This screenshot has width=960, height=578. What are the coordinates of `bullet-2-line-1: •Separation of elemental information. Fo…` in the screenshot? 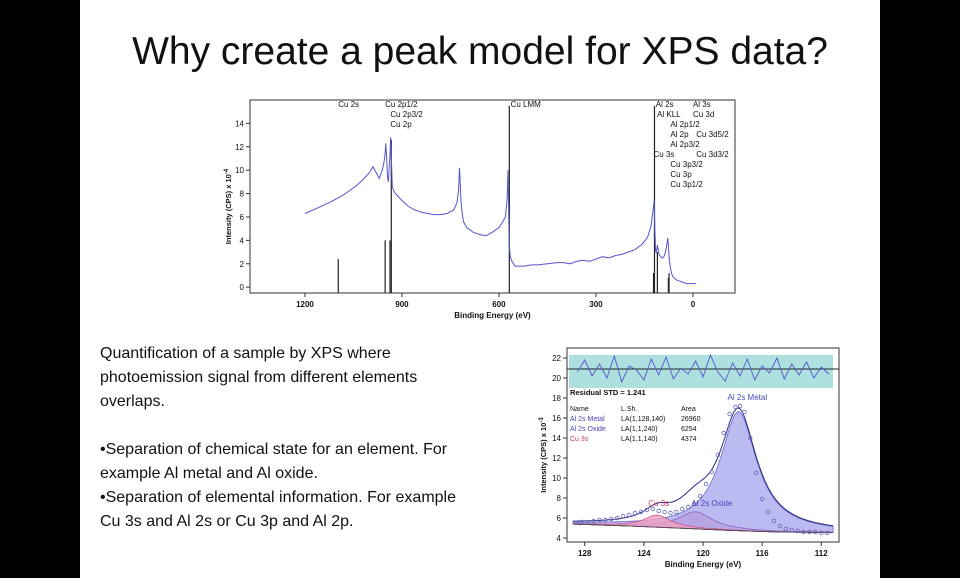 It's located at (278, 497).